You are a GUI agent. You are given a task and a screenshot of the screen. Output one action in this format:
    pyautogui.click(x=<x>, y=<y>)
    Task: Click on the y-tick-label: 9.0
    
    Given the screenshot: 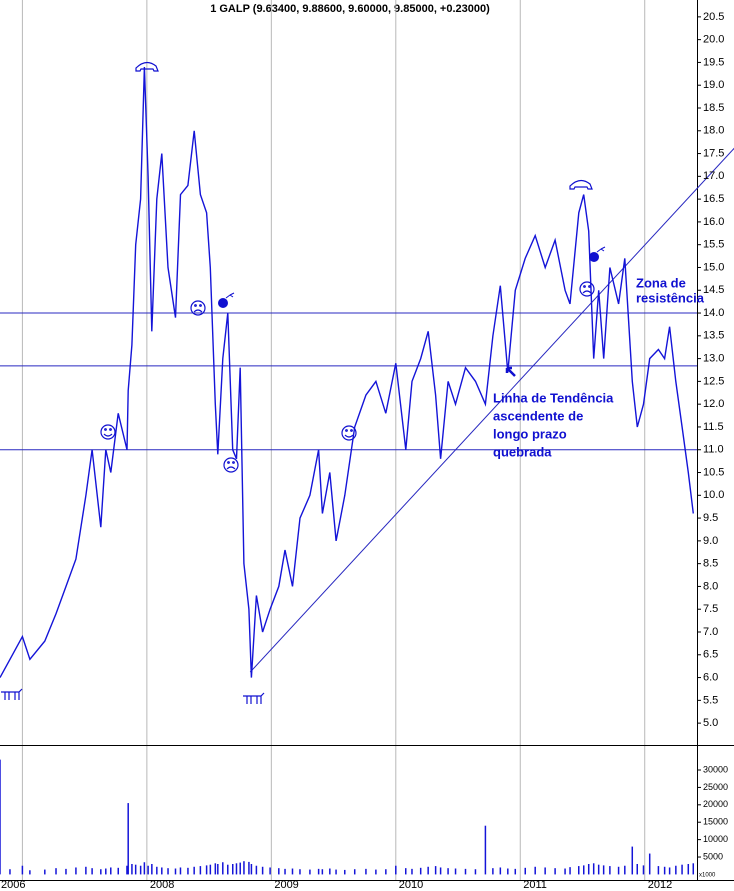 What is the action you would take?
    pyautogui.click(x=710, y=541)
    